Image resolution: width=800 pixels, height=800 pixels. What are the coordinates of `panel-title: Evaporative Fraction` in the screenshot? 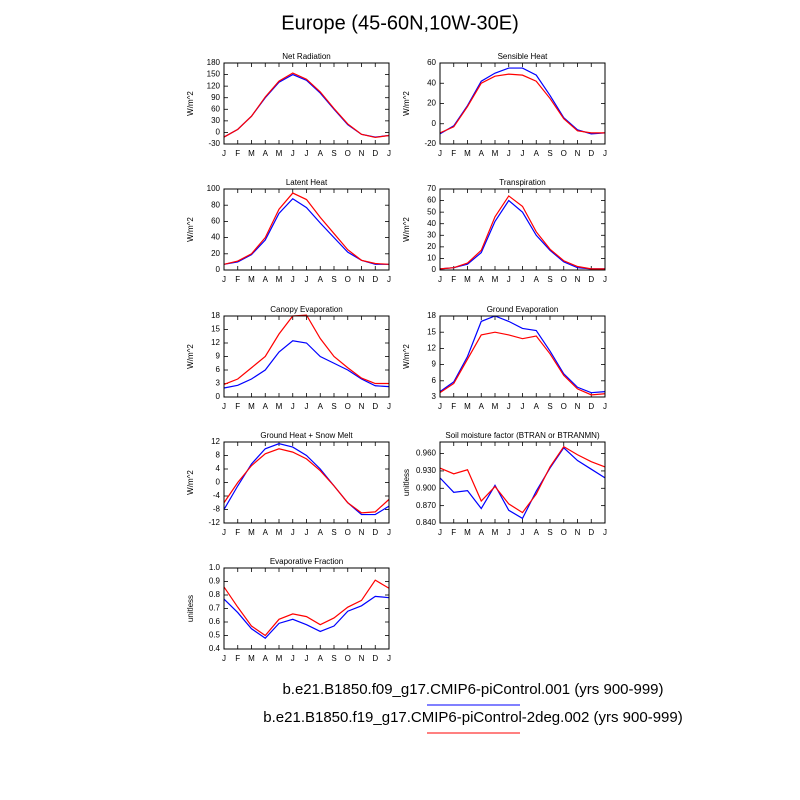 It's located at (306, 561).